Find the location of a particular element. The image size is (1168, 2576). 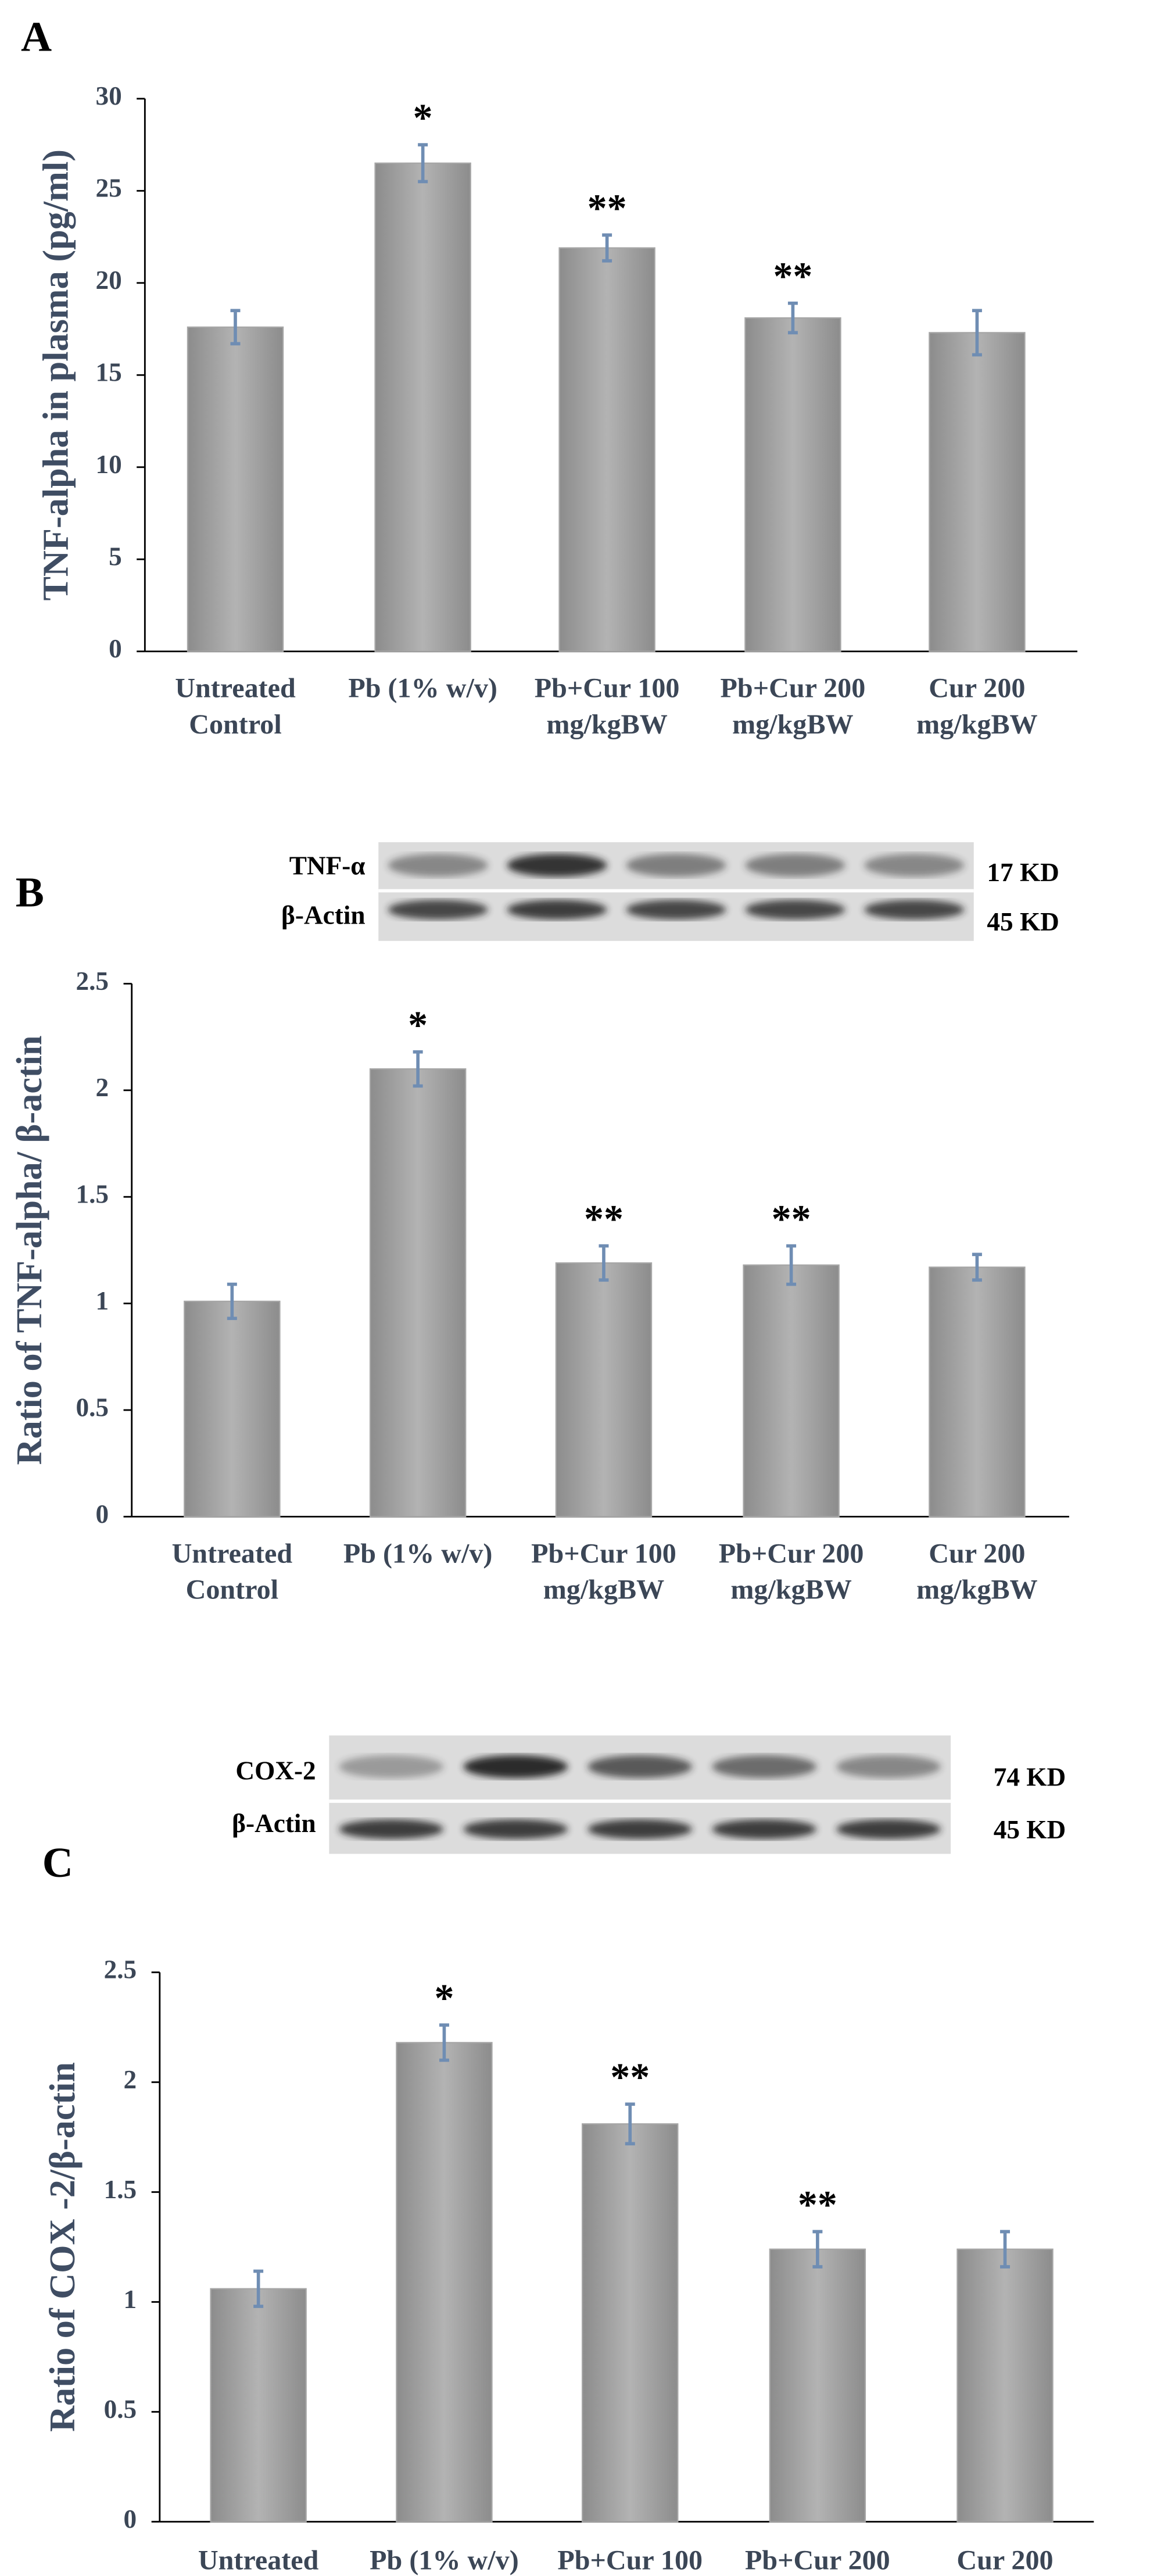

blot-size-label: 45 KD is located at coordinates (1023, 921).